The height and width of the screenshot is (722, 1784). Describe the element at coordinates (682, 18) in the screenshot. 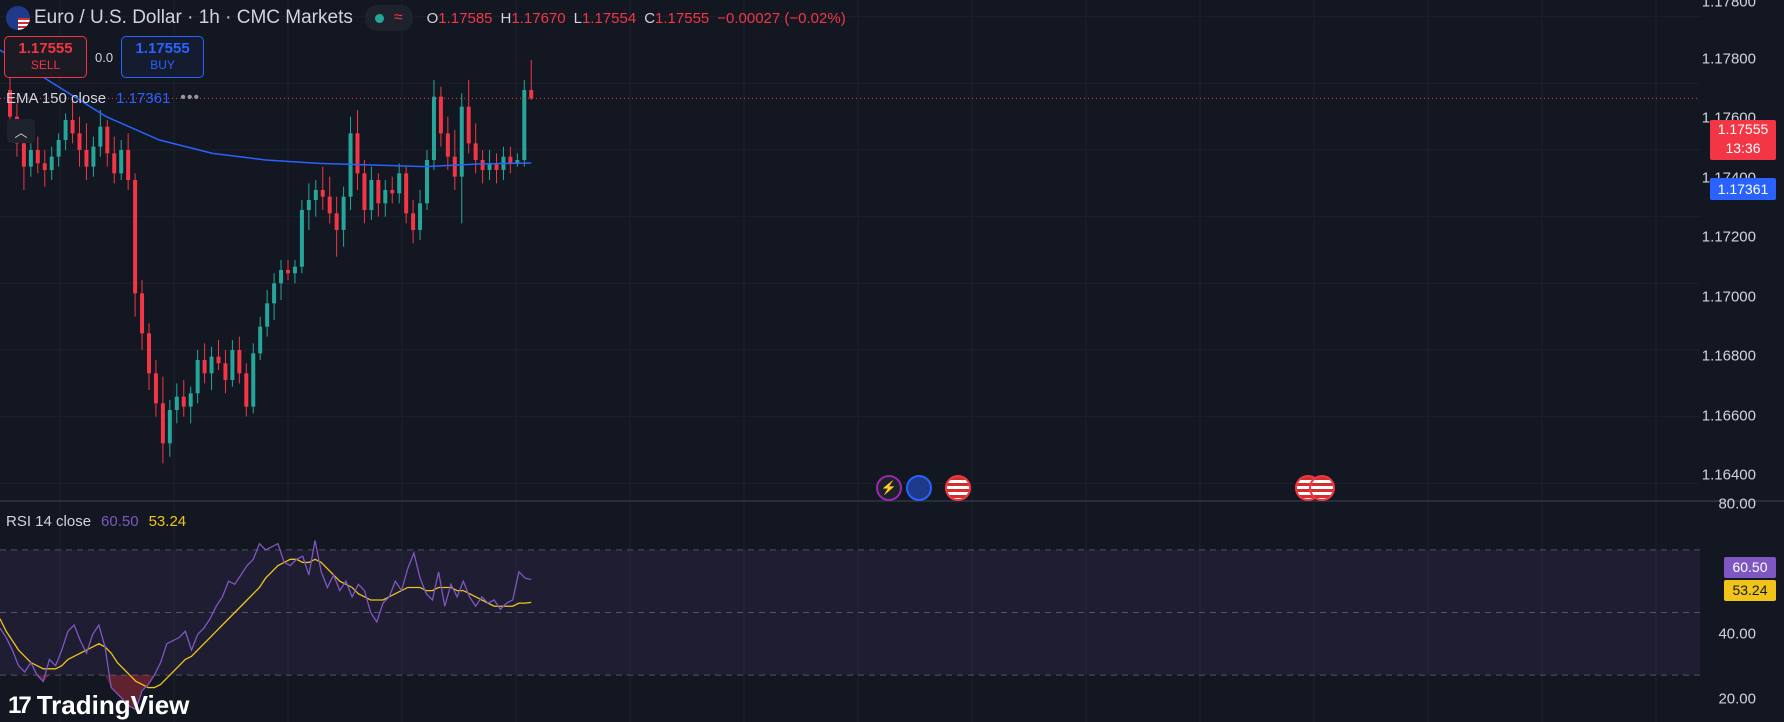

I see `close-value: 1.17555` at that location.